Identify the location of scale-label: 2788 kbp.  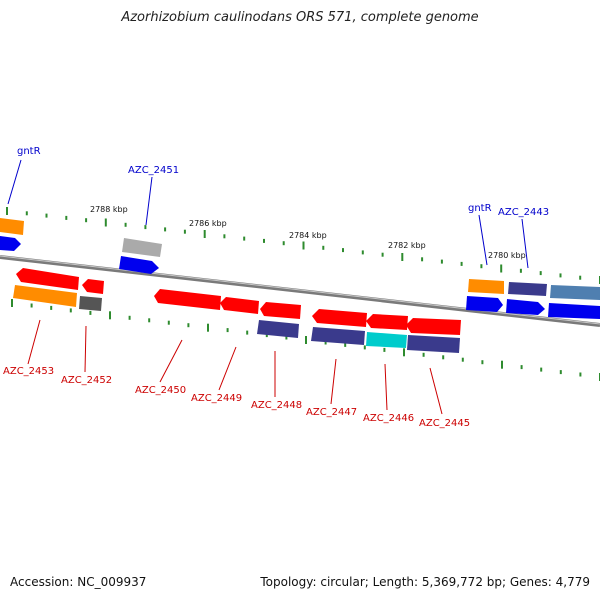
(109, 209).